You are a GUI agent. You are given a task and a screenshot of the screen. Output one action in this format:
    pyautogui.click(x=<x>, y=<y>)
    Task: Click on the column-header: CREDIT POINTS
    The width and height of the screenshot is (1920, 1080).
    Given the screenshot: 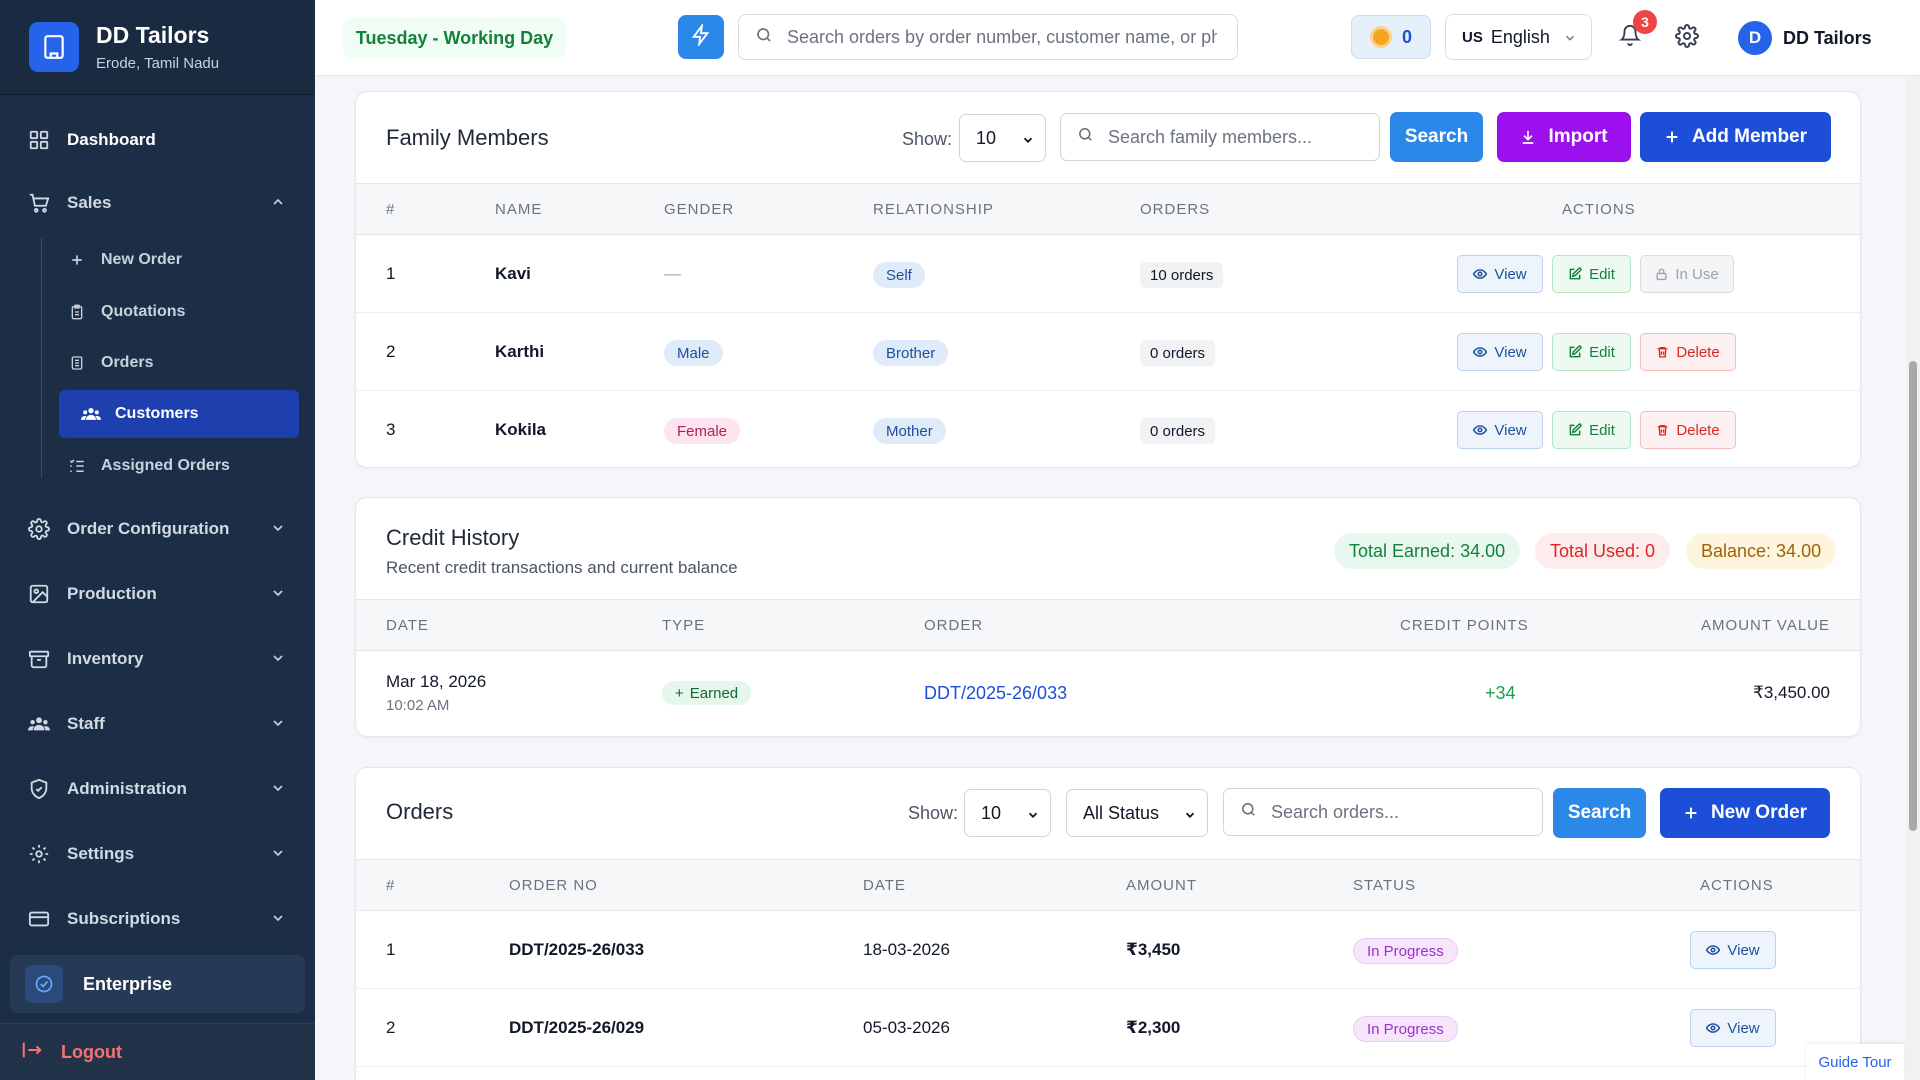 What is the action you would take?
    pyautogui.click(x=1464, y=625)
    